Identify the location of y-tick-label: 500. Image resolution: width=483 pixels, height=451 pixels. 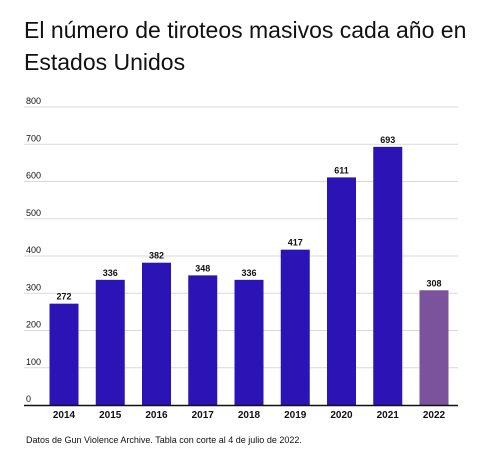
(33, 213).